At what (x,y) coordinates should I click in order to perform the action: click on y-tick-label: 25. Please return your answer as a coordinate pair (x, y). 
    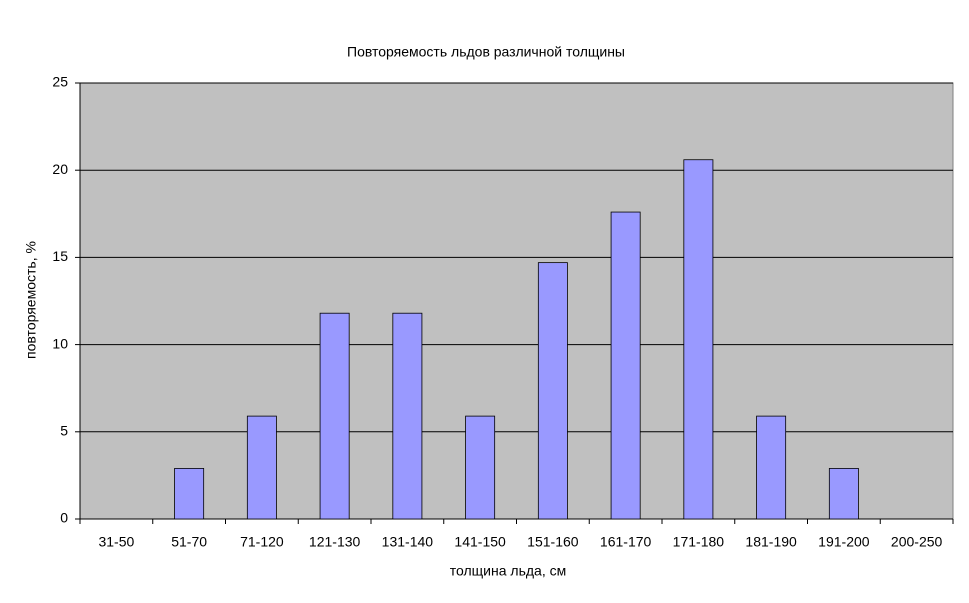
    Looking at the image, I should click on (60, 82).